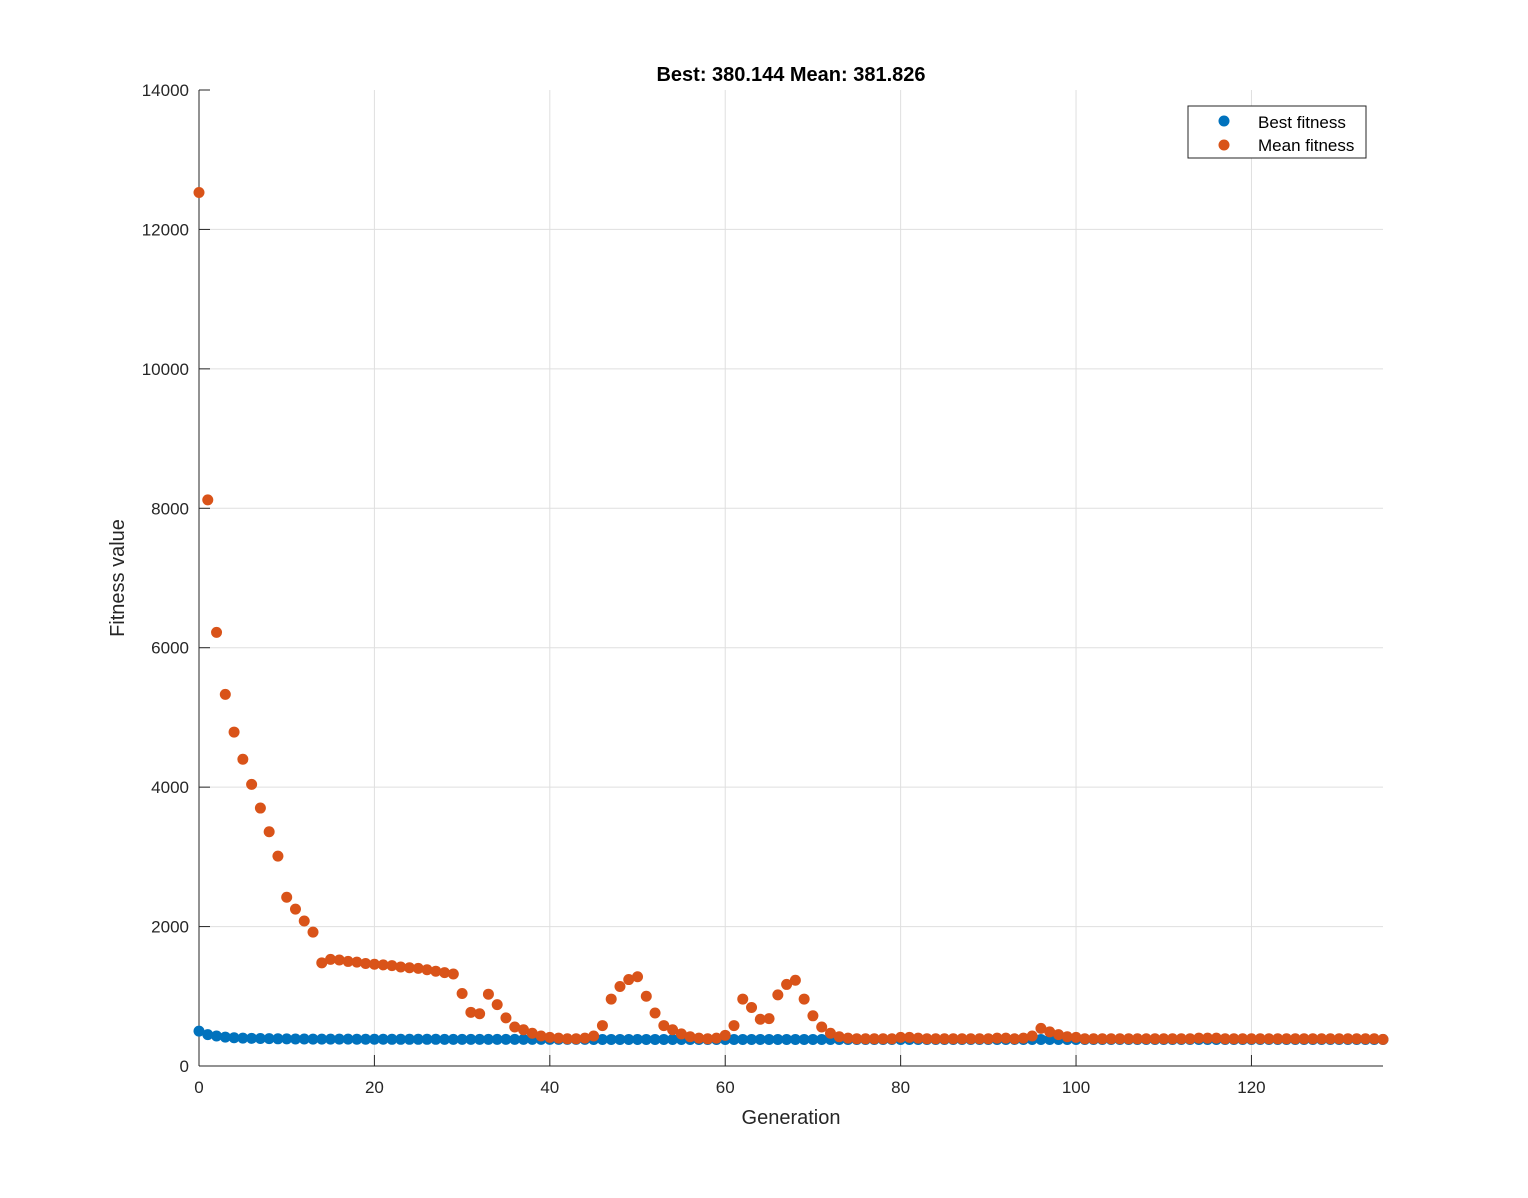  What do you see at coordinates (1302, 122) in the screenshot?
I see `legend-label-best-fitness: Best fitness` at bounding box center [1302, 122].